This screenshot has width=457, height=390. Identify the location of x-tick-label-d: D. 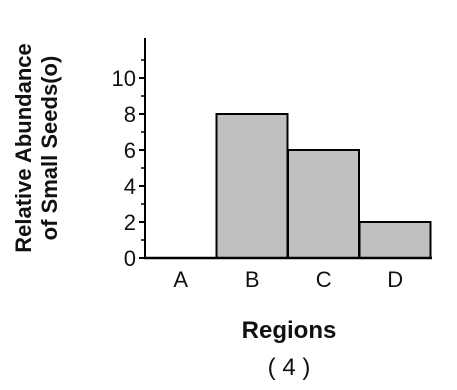
(395, 279).